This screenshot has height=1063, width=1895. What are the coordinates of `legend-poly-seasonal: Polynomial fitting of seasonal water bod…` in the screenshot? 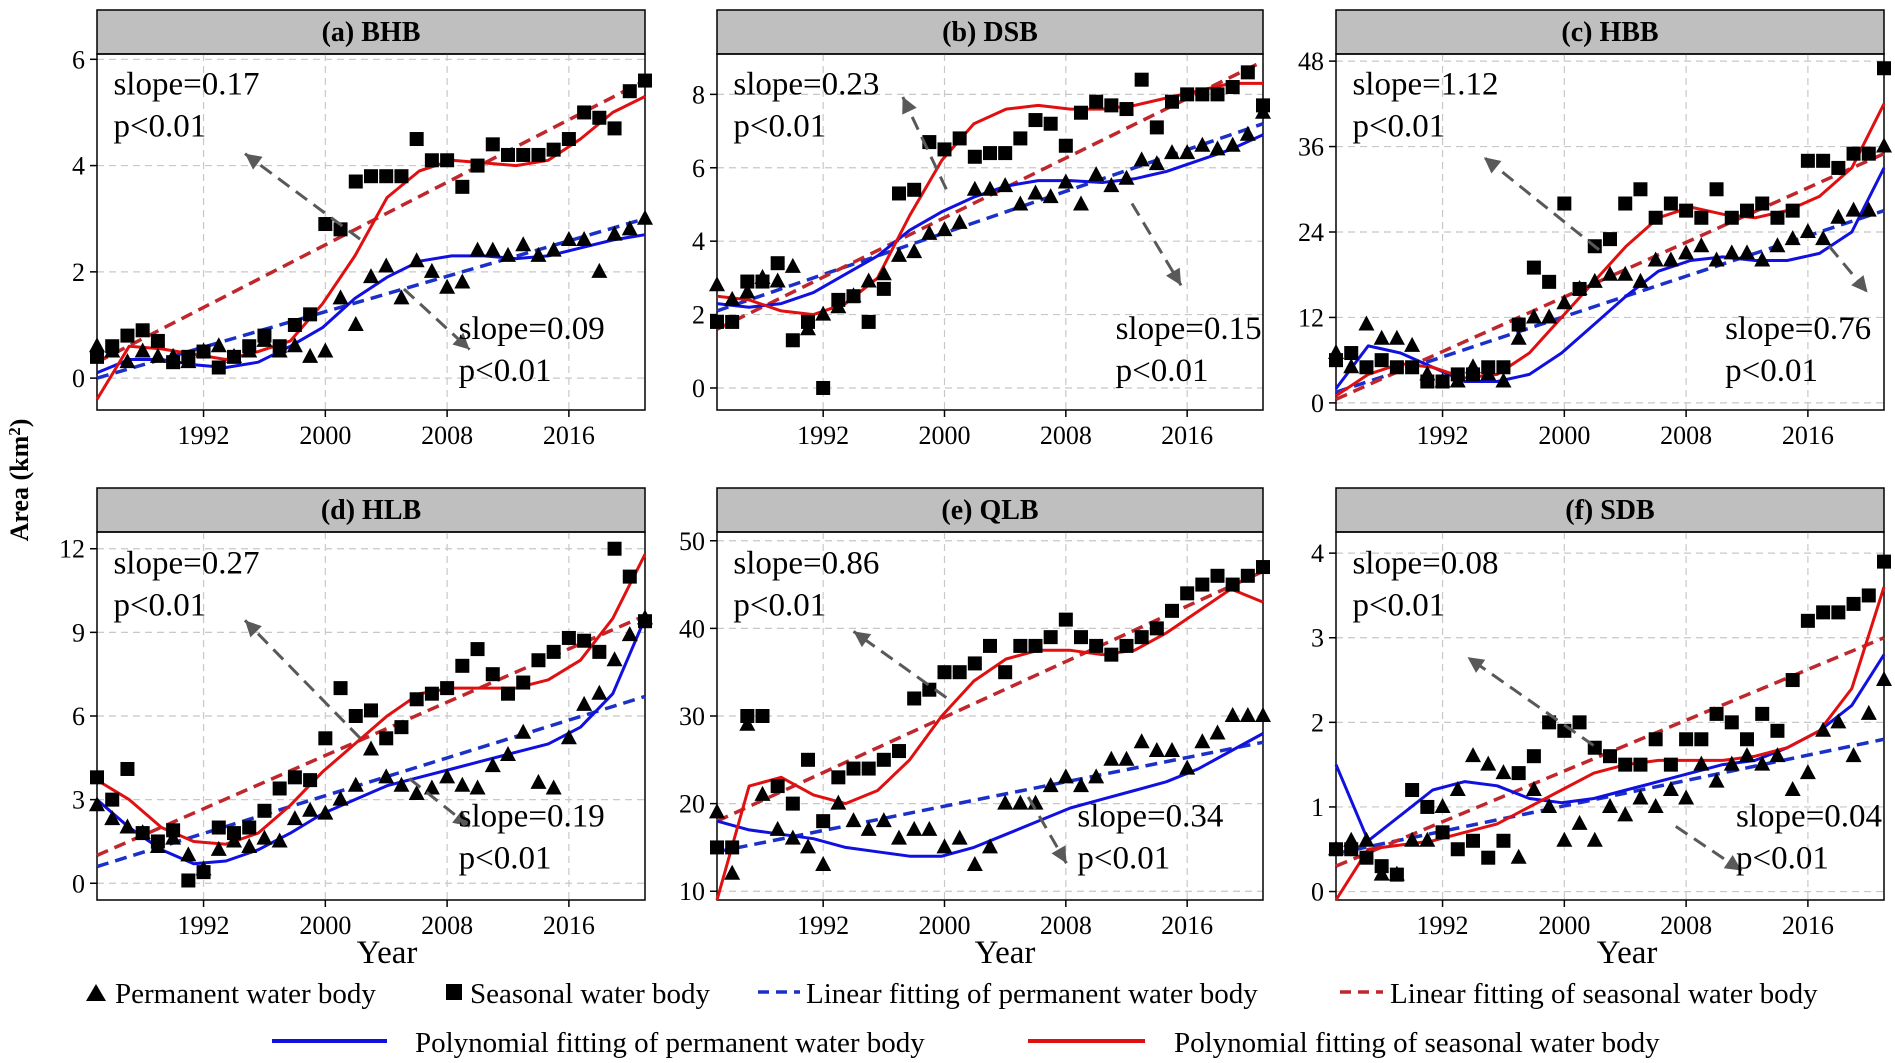 It's located at (1417, 1043).